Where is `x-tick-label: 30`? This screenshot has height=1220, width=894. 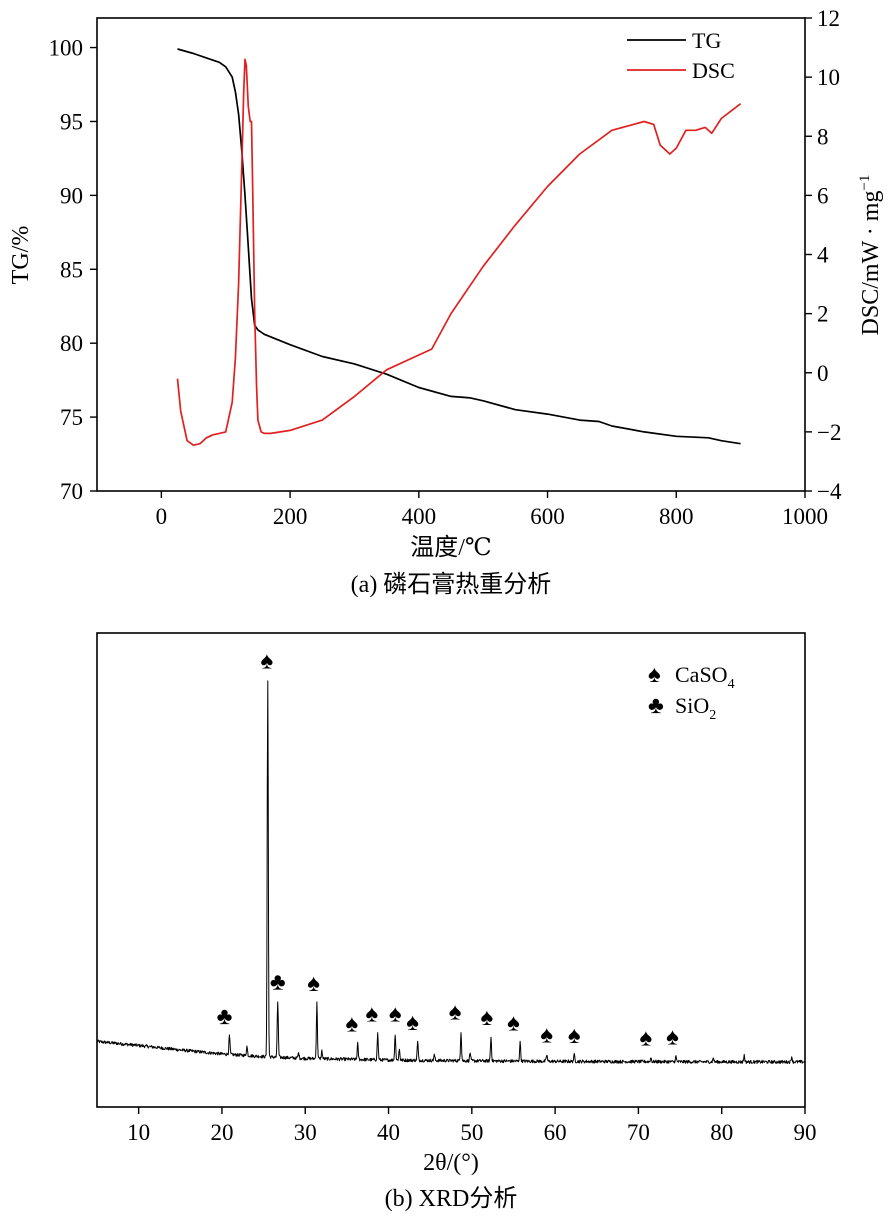 x-tick-label: 30 is located at coordinates (305, 1132).